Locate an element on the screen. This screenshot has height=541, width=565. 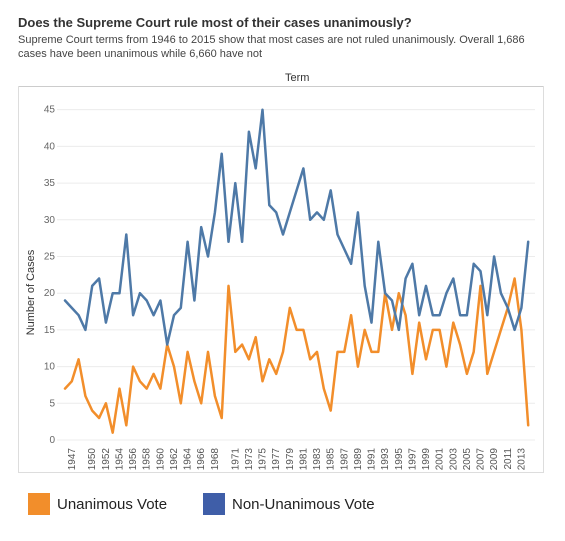
y-tick-label: 15 is located at coordinates (50, 330).